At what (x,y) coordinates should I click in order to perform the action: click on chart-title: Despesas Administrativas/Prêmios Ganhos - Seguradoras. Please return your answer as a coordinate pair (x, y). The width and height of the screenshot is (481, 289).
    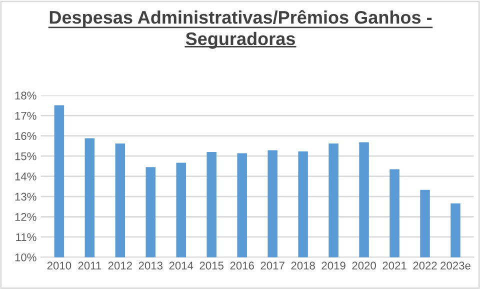
    Looking at the image, I should click on (241, 29).